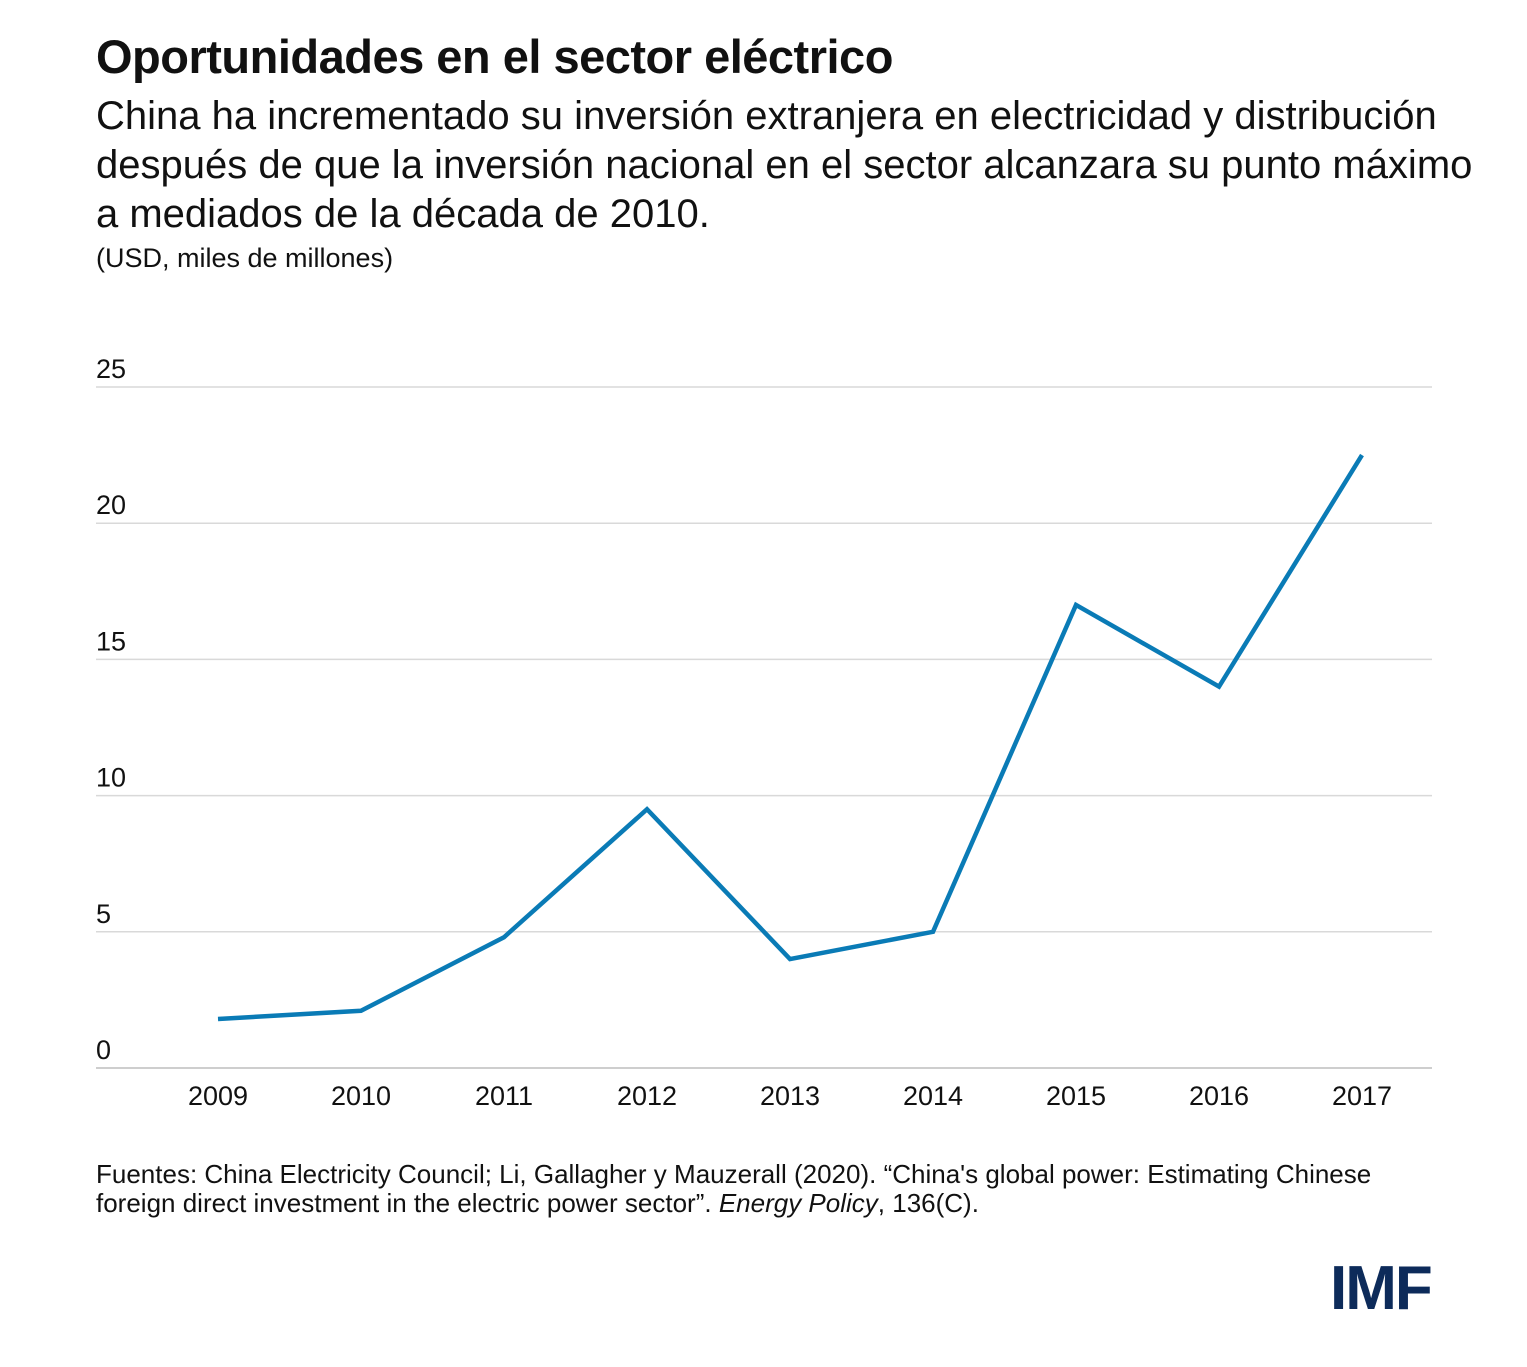  I want to click on x-tick-label-2012: 2012, so click(647, 1096).